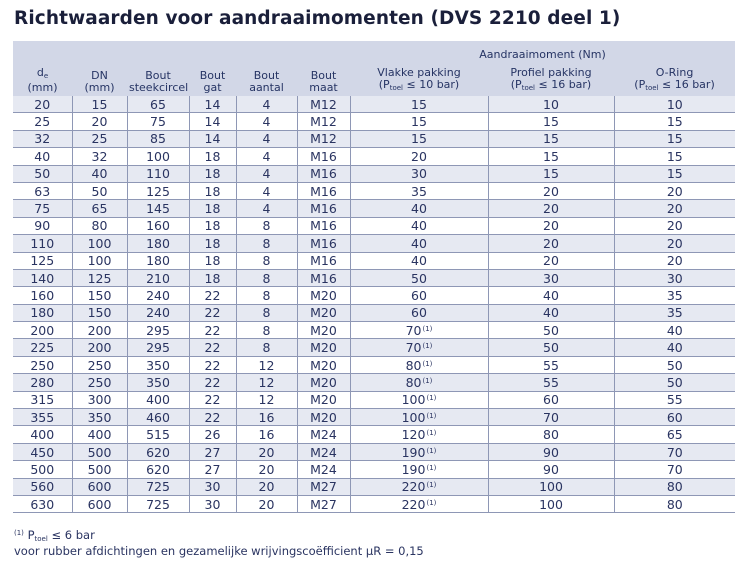 Image resolution: width=747 pixels, height=565 pixels. Describe the element at coordinates (418, 417) in the screenshot. I see `cell-vlakke: 100(1)` at that location.